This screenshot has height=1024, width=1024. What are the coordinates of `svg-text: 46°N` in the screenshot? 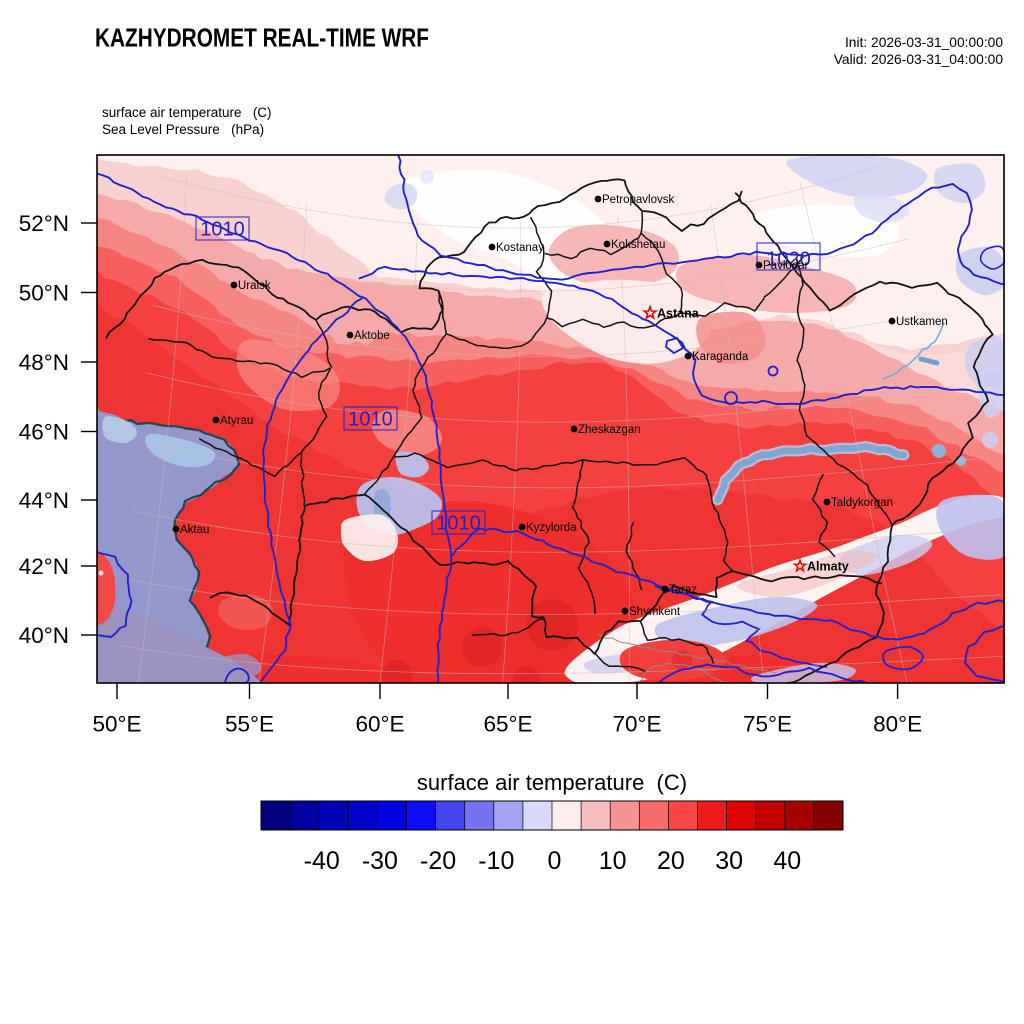 It's located at (44, 432).